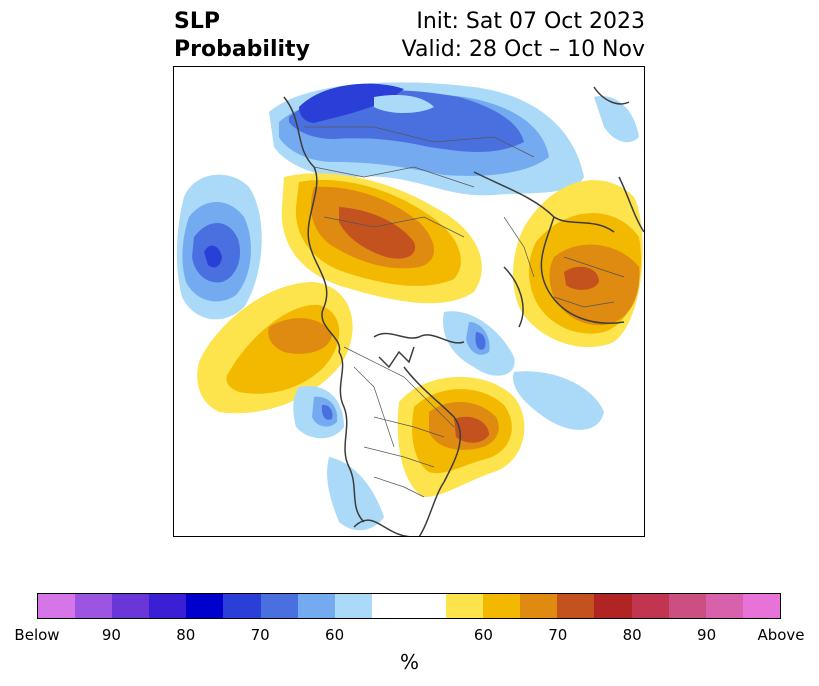  I want to click on init-date: Init: Sat 07 Oct 2023, so click(530, 21).